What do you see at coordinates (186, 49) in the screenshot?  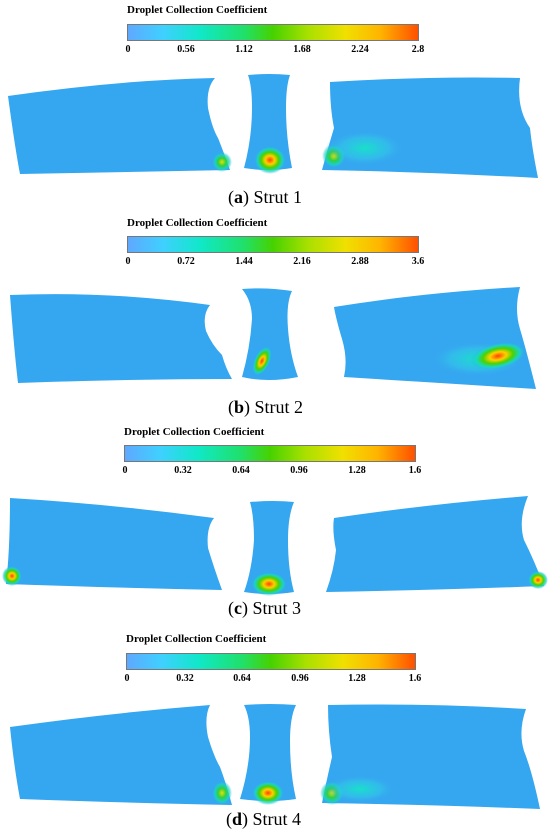 I see `colorbar-tick: 0.56` at bounding box center [186, 49].